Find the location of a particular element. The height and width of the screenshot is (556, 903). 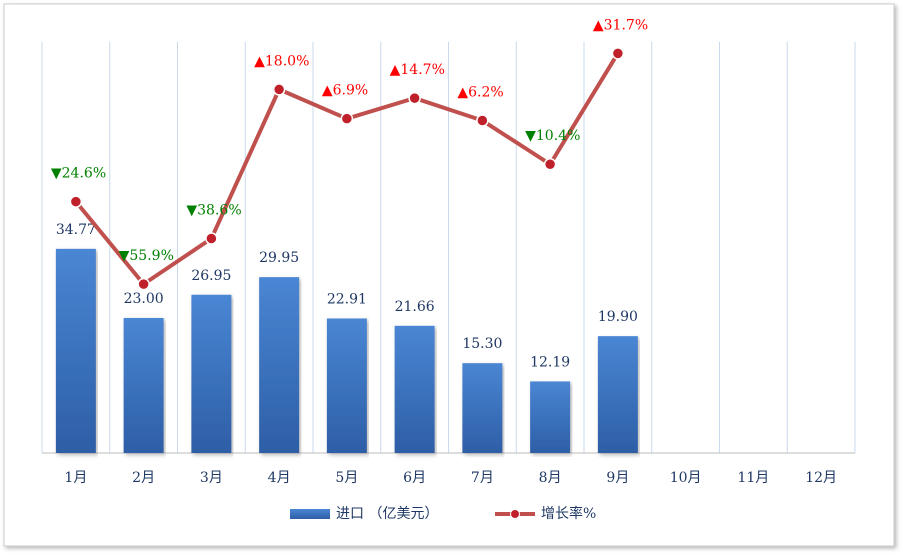

x-tick-label: 10月 is located at coordinates (686, 478).